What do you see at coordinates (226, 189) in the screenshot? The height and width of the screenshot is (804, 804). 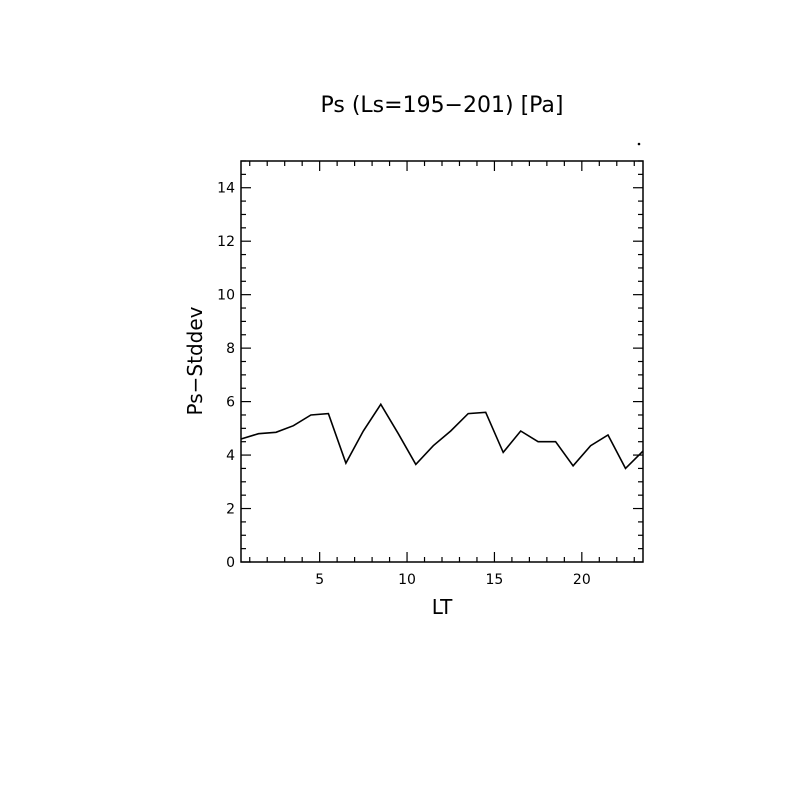 I see `y-tick-label: 14` at bounding box center [226, 189].